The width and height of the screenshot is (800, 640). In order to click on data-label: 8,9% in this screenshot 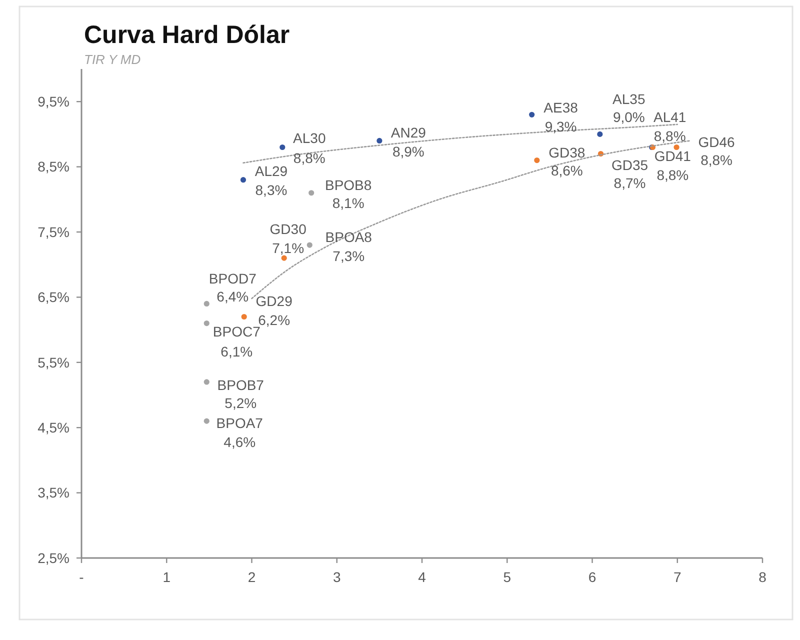, I will do `click(408, 152)`.